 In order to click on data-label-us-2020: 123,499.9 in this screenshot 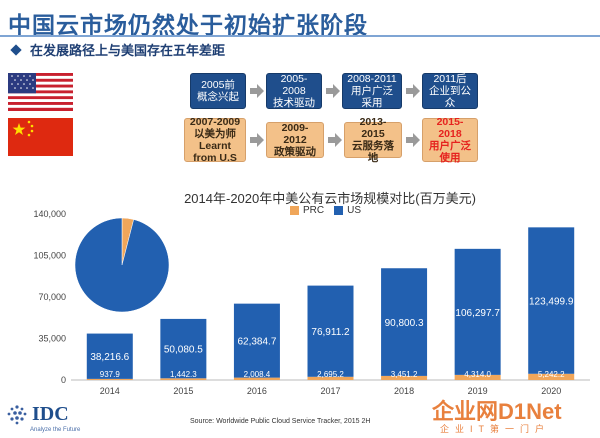, I will do `click(551, 302)`.